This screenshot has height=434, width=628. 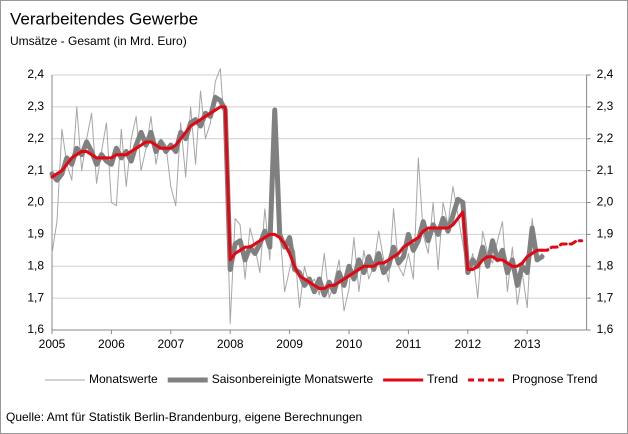 What do you see at coordinates (35, 74) in the screenshot?
I see `y-tick-label: 2,4` at bounding box center [35, 74].